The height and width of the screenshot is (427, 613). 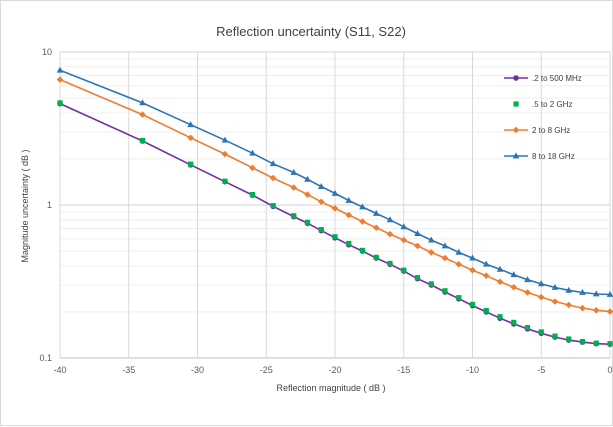 I want to click on x-tick-label: -20, so click(x=334, y=370).